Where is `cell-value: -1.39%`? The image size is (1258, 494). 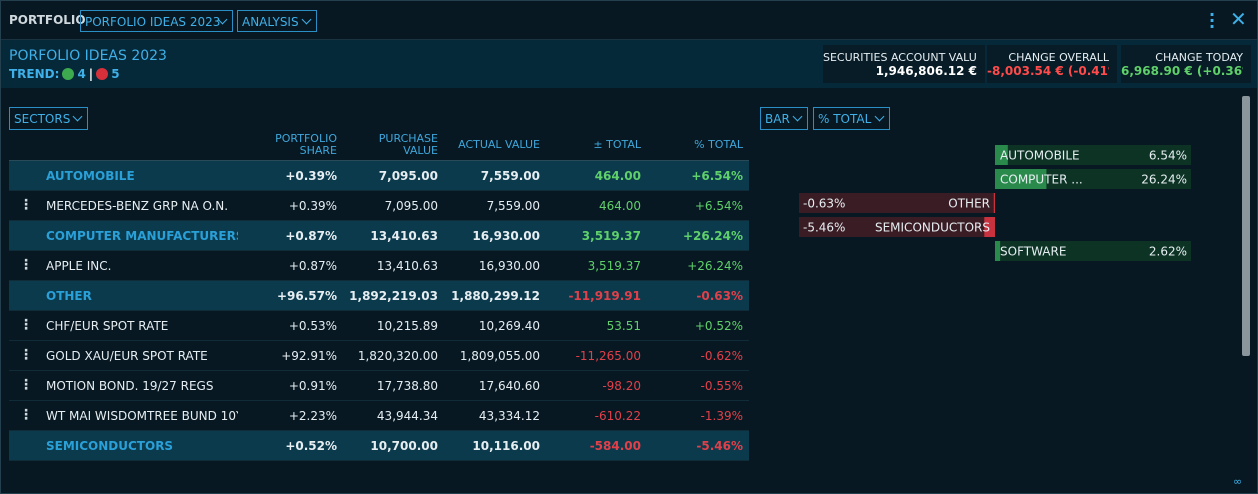
cell-value: -1.39% is located at coordinates (721, 416).